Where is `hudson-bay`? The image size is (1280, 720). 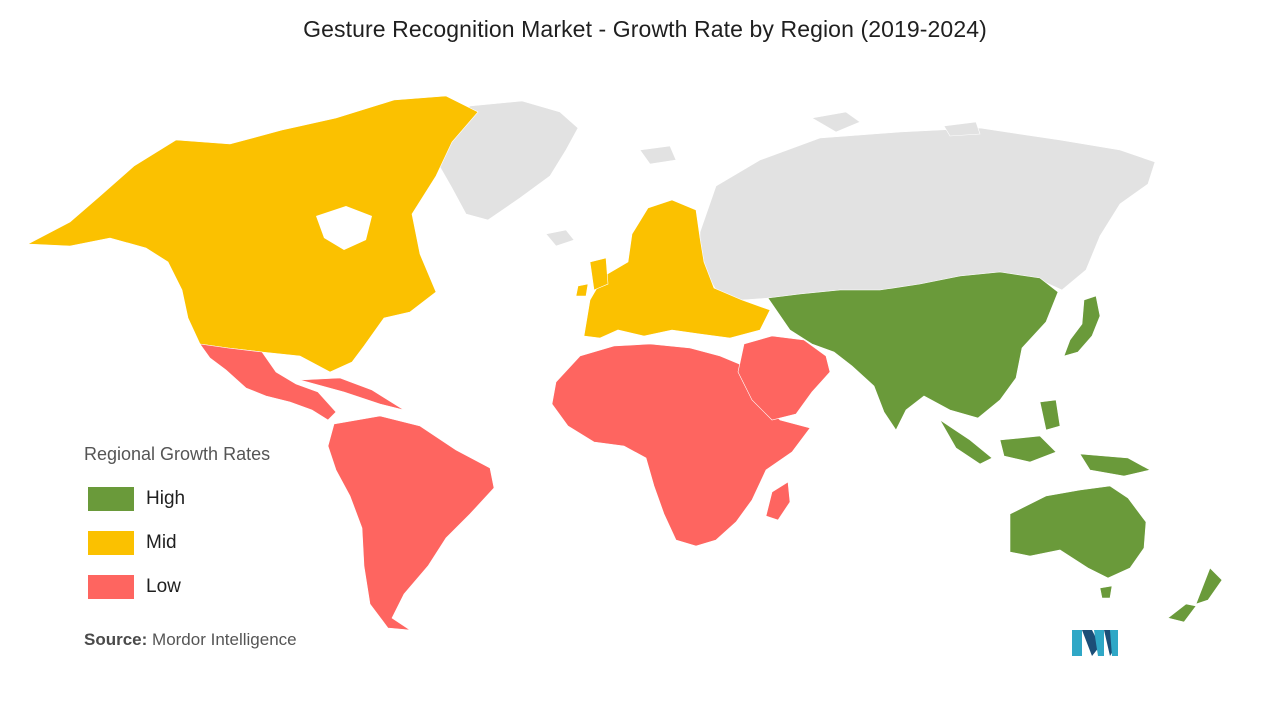 hudson-bay is located at coordinates (344, 228).